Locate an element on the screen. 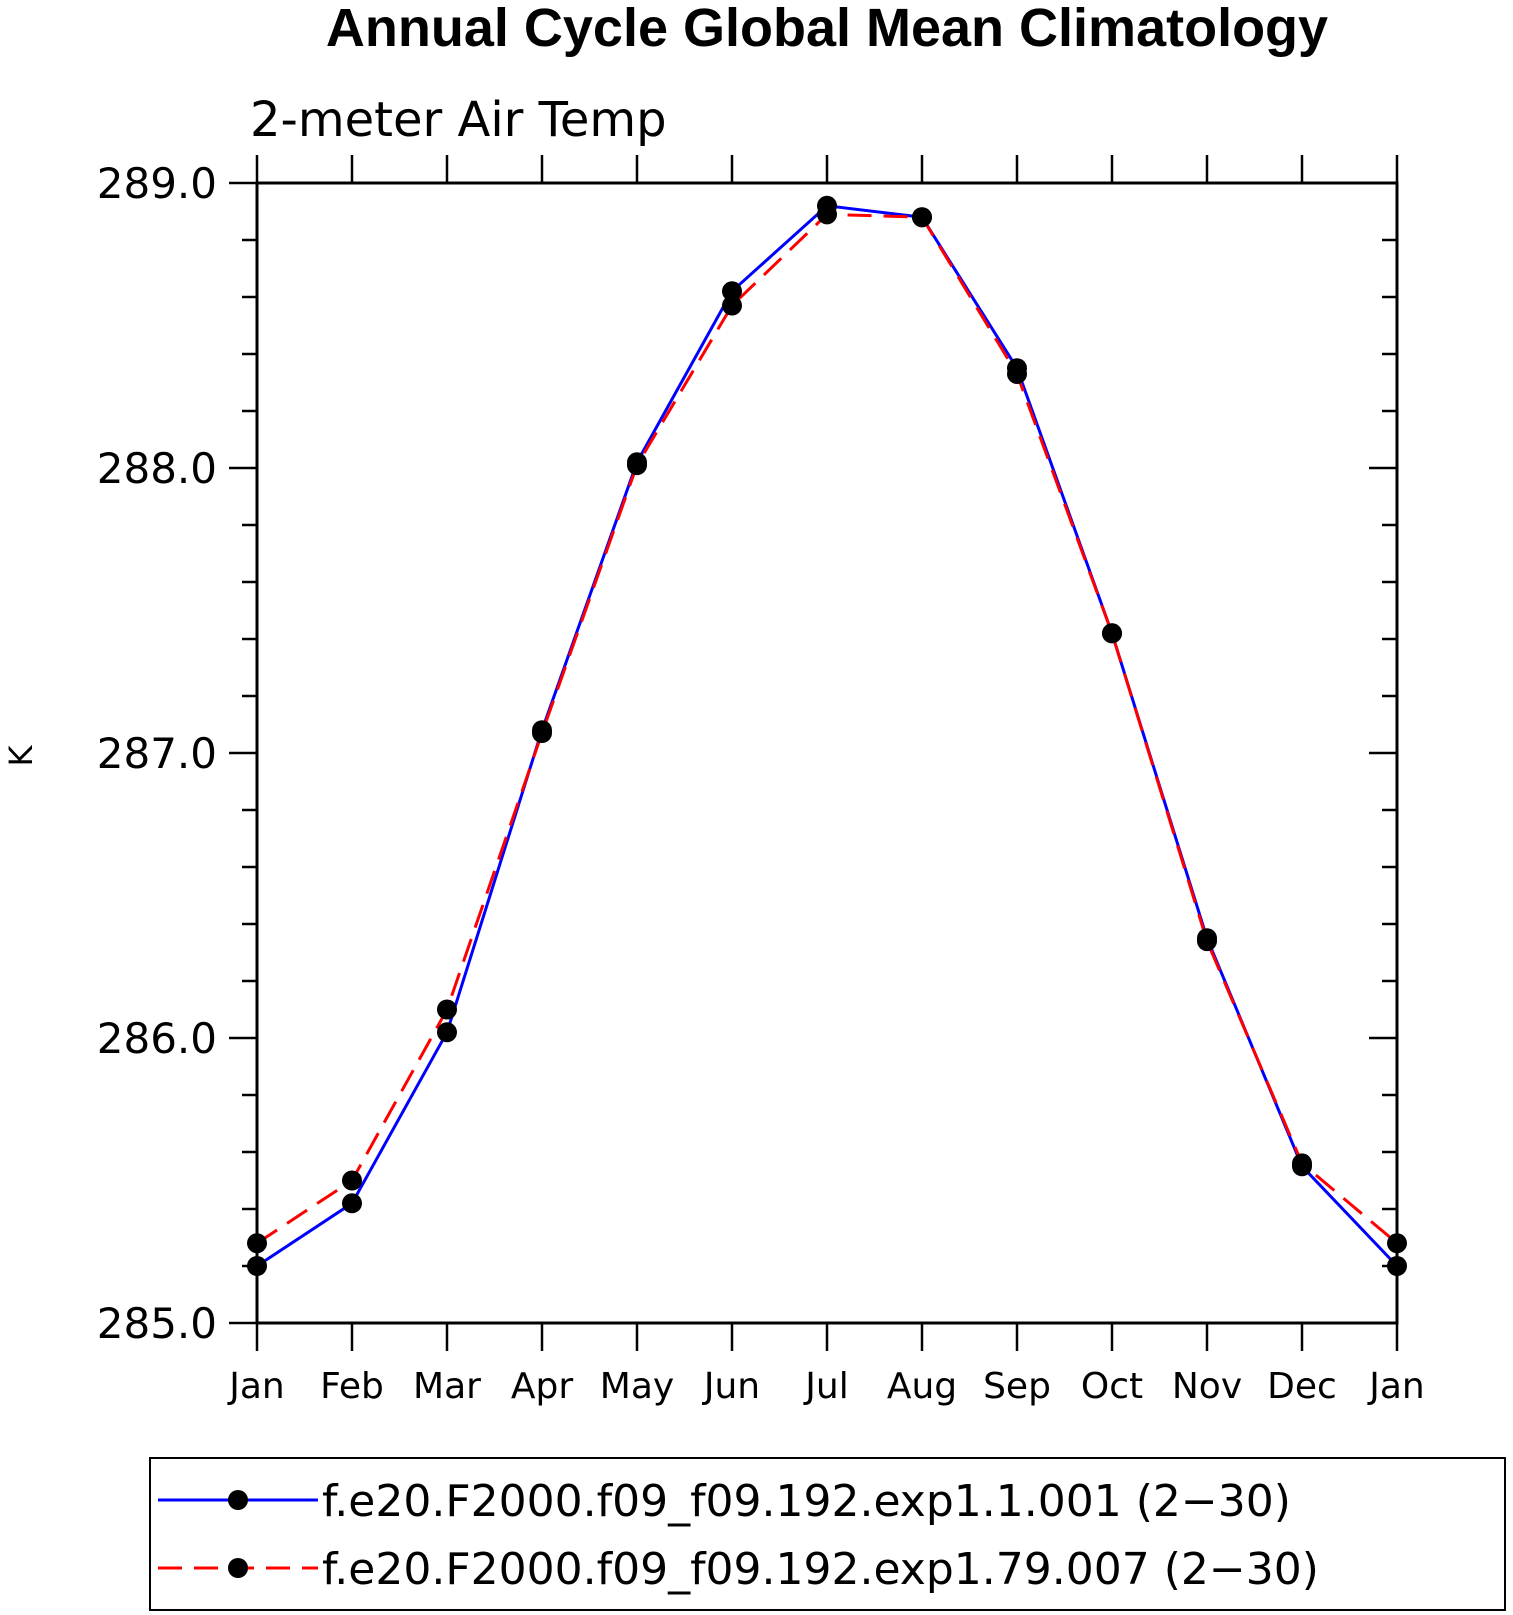 The image size is (1513, 1615). chart-subtitle: 2-meter Air Temp is located at coordinates (458, 120).